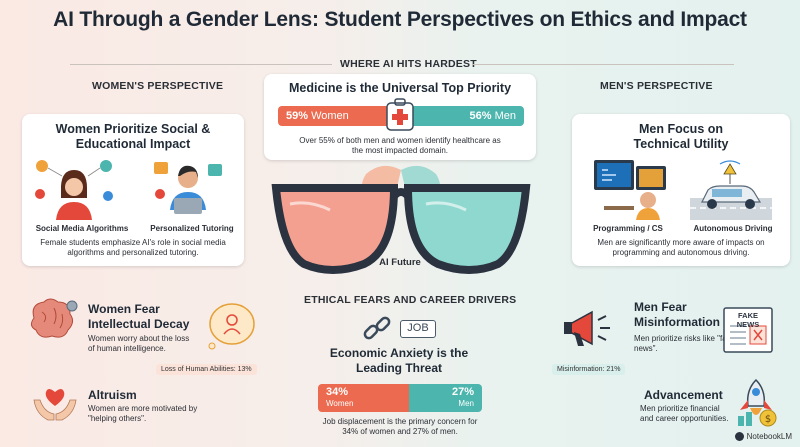 This screenshot has width=800, height=447. Describe the element at coordinates (632, 190) in the screenshot. I see `programmer-computer-icon` at that location.